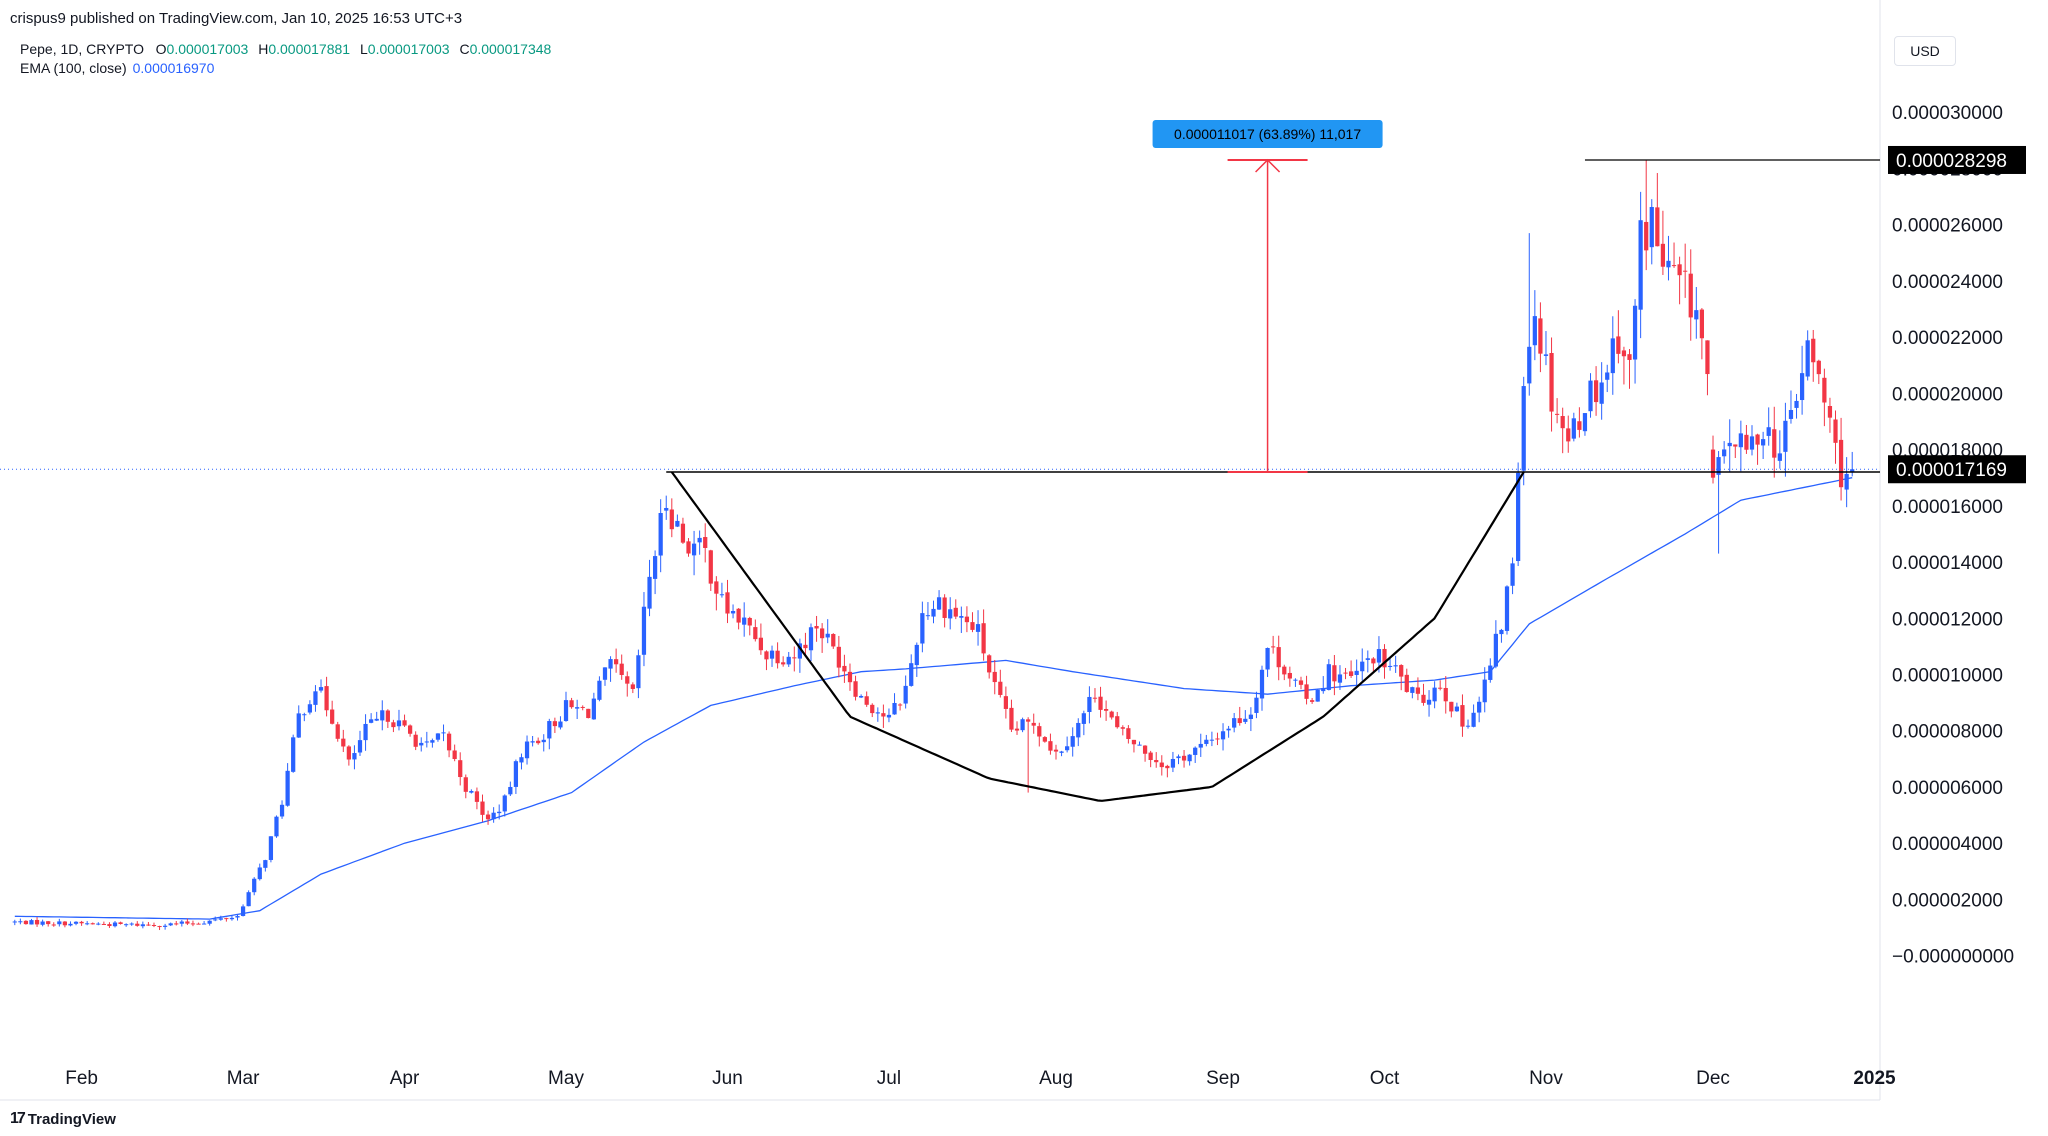 This screenshot has height=1136, width=2048. What do you see at coordinates (1947, 563) in the screenshot?
I see `y-tick-label: 0.000014000` at bounding box center [1947, 563].